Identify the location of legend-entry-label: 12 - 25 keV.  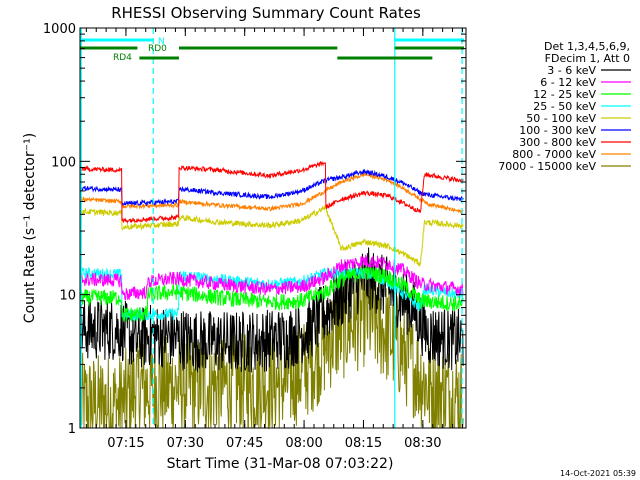
(564, 94).